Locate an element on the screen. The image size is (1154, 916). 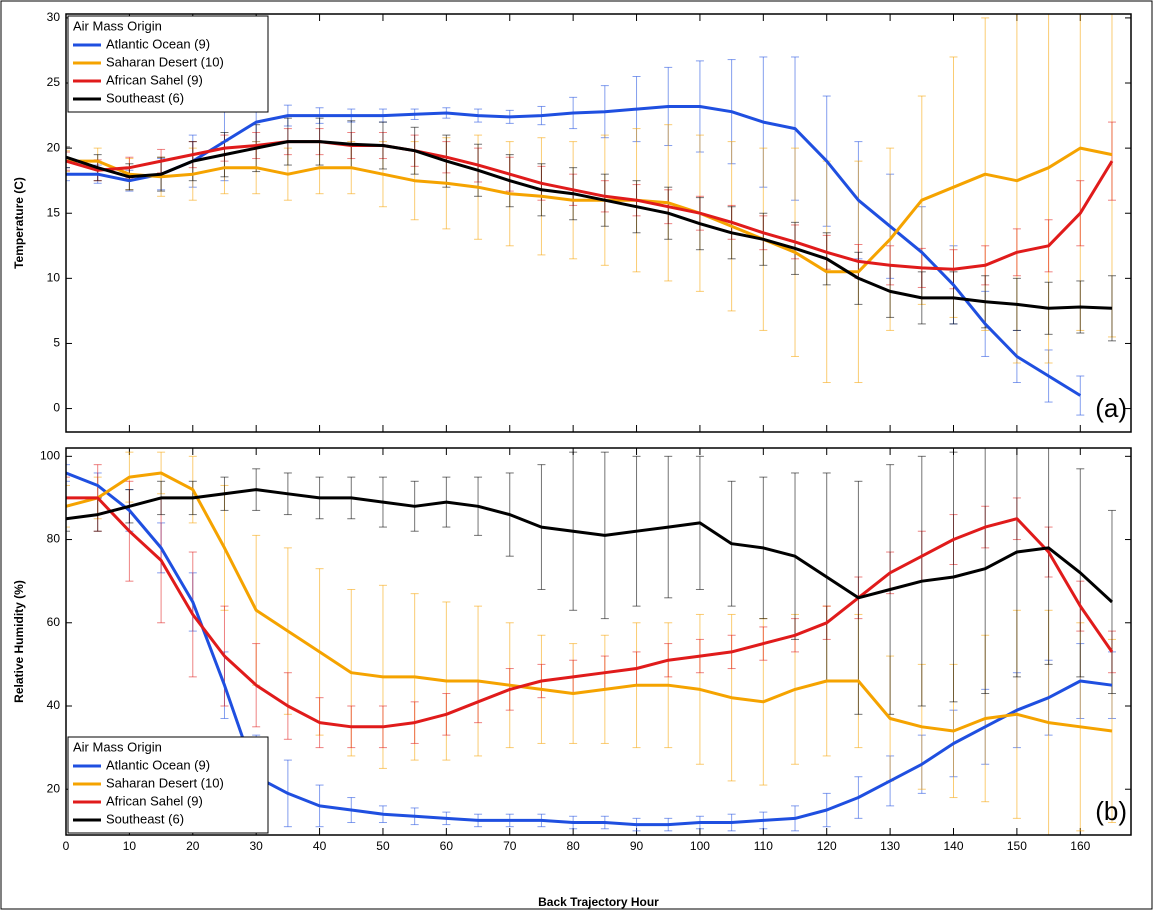
panel-label: (b) is located at coordinates (1111, 811).